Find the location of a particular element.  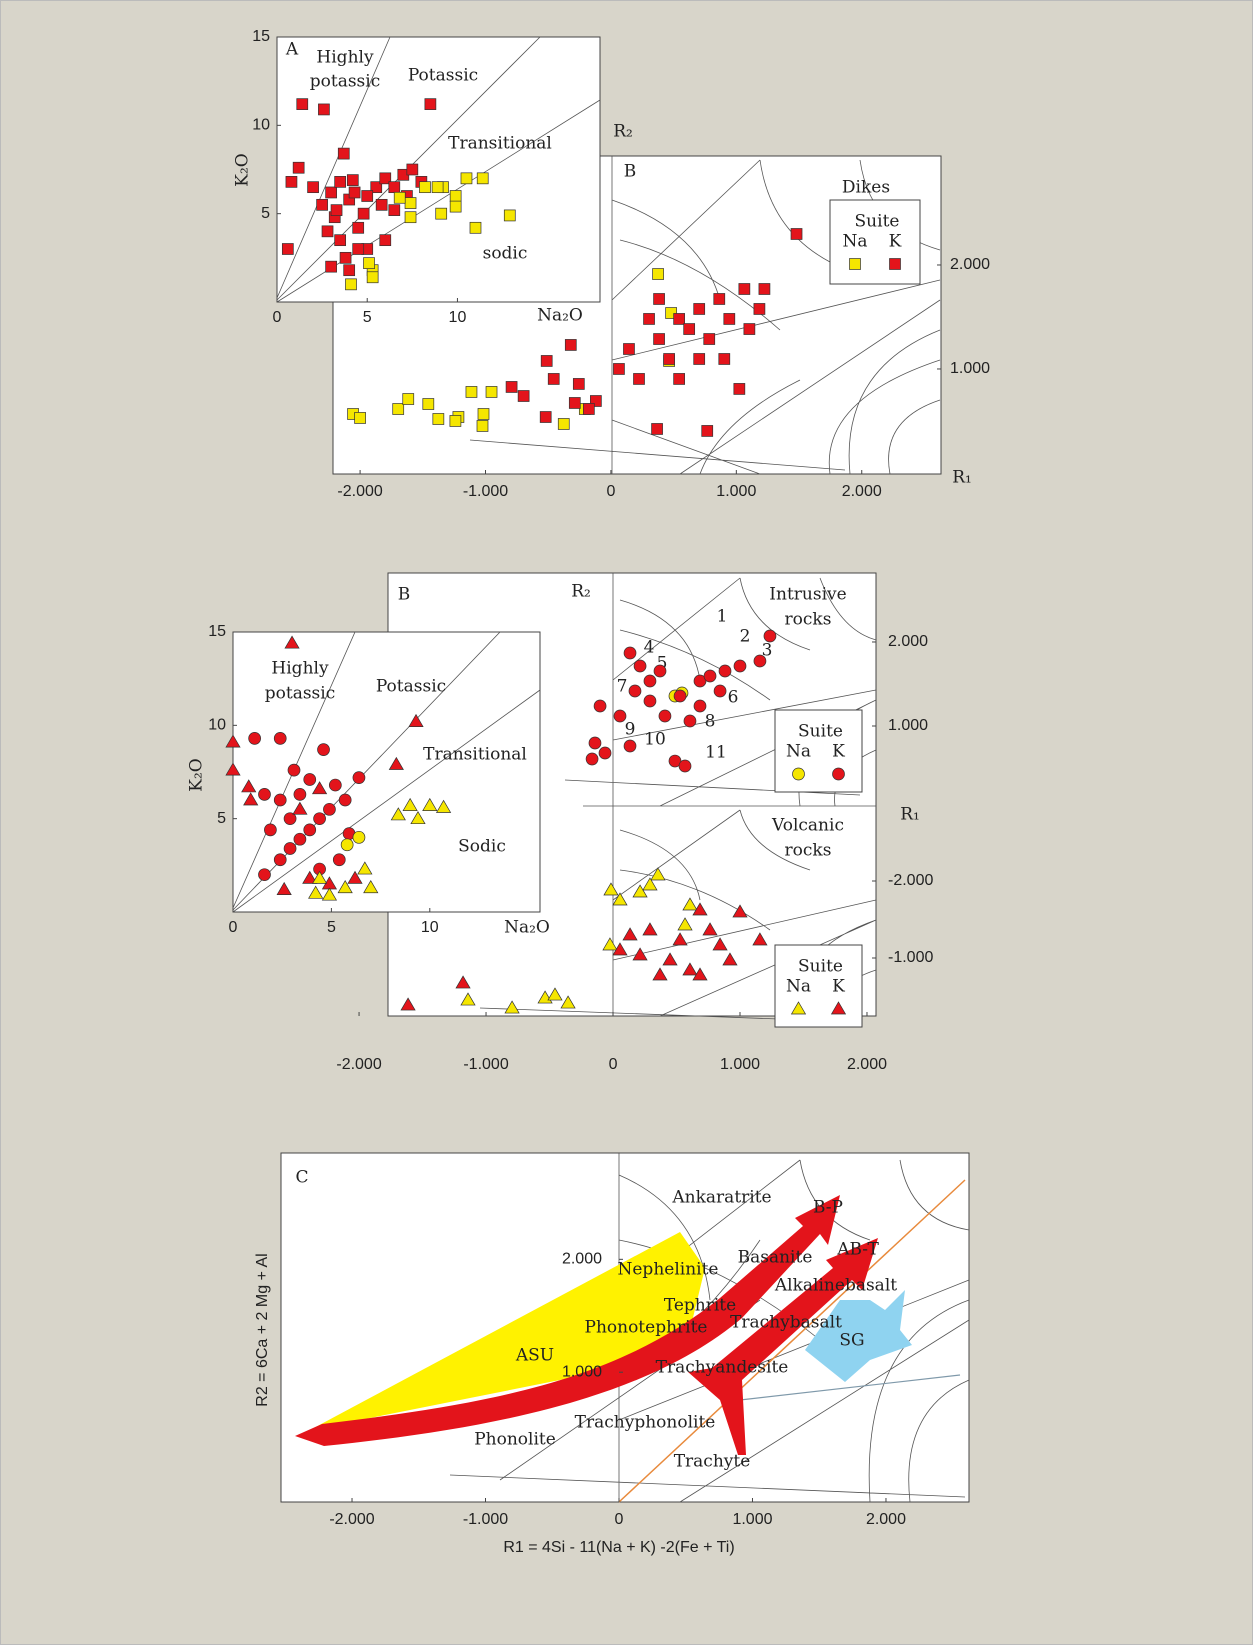

y-axis-label: R₂ is located at coordinates (581, 592).